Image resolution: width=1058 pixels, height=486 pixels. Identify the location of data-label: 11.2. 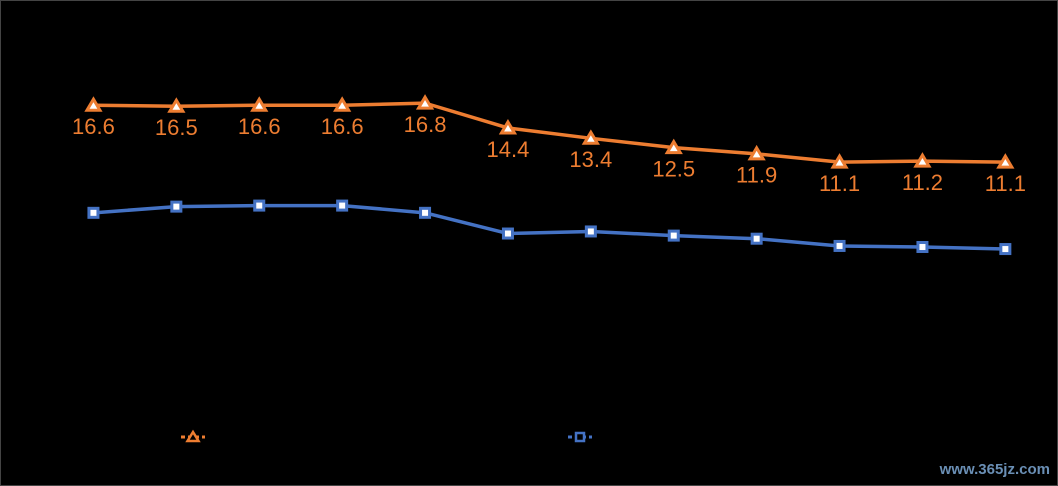
(922, 182).